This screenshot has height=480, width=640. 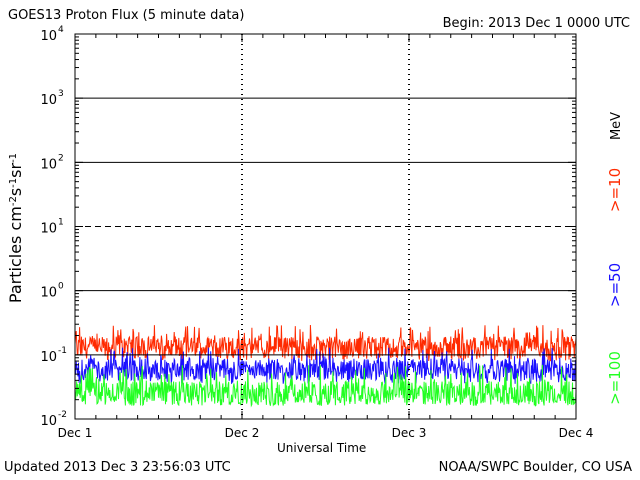 What do you see at coordinates (15, 228) in the screenshot?
I see `y-axis-label: Particles cm-2s-1sr-1` at bounding box center [15, 228].